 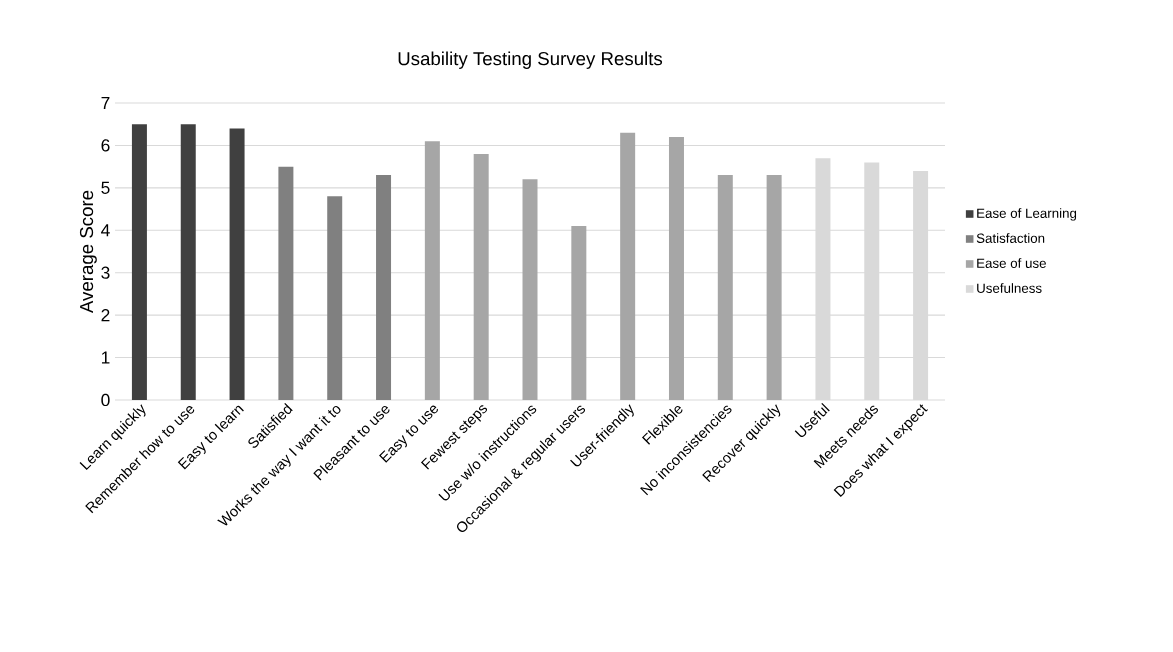 I want to click on legend-label: Usefulness, so click(x=1009, y=288).